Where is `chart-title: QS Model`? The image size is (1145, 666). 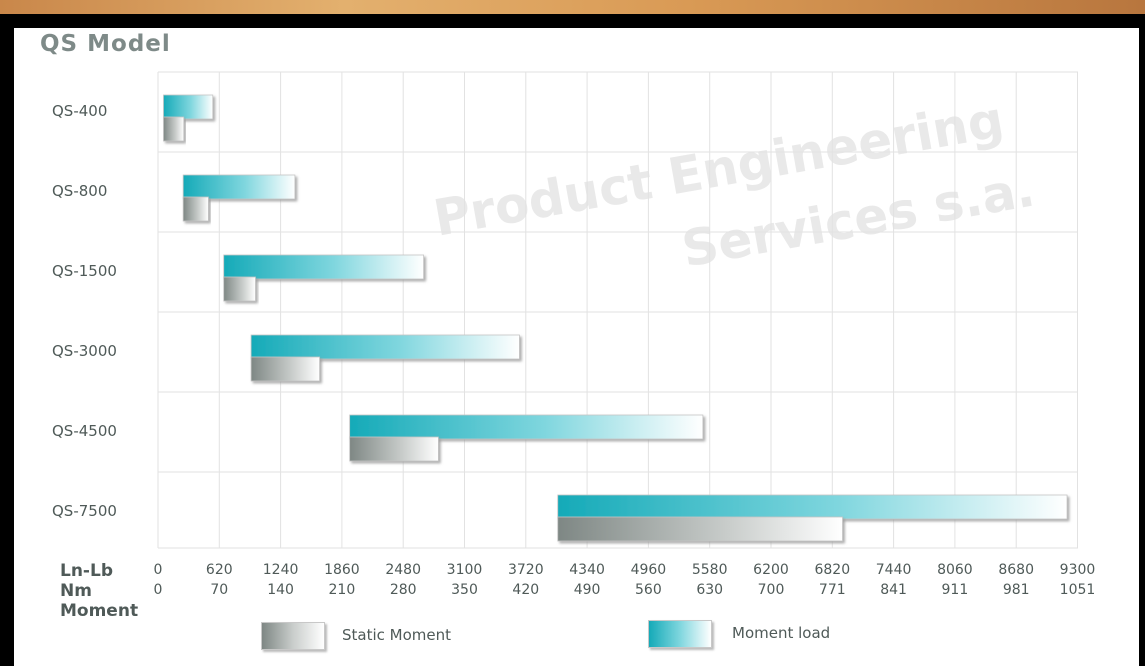
chart-title: QS Model is located at coordinates (105, 44).